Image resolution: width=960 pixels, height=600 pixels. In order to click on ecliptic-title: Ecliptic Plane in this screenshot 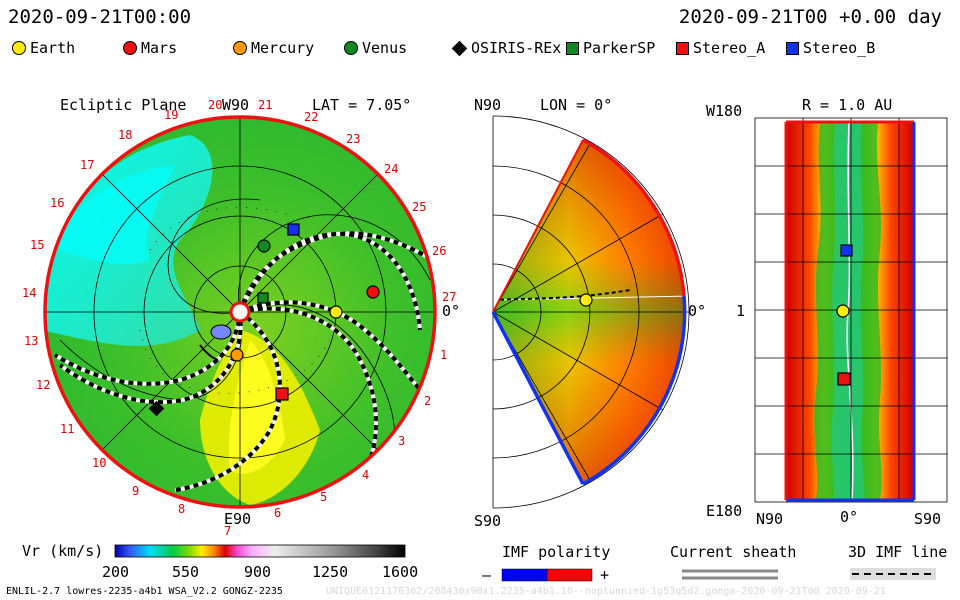, I will do `click(123, 105)`.